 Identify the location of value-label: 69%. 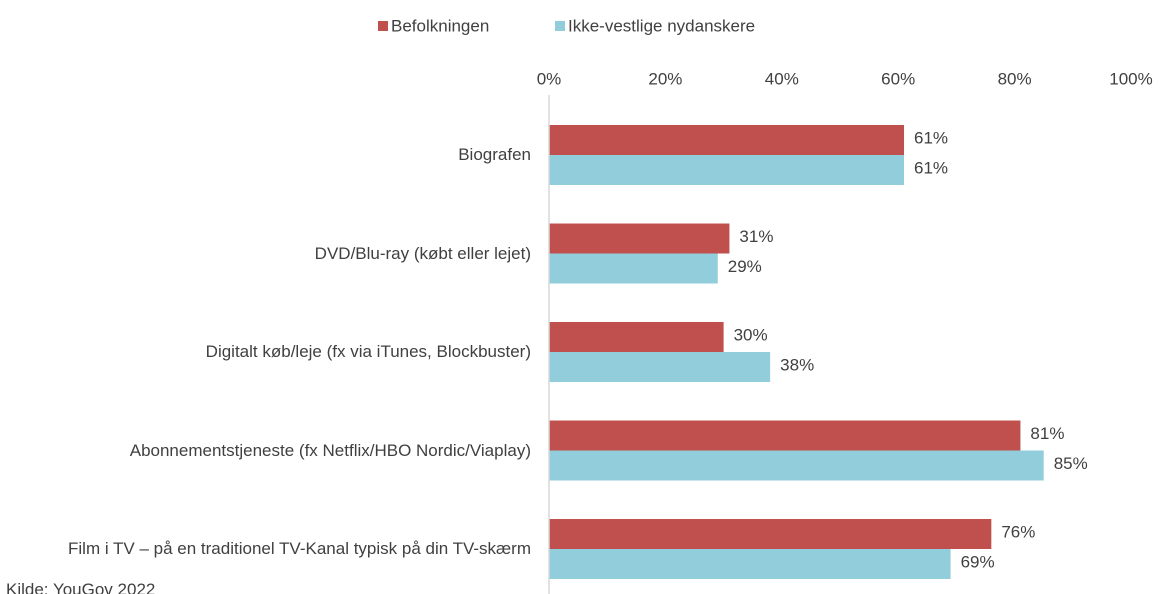
(978, 561).